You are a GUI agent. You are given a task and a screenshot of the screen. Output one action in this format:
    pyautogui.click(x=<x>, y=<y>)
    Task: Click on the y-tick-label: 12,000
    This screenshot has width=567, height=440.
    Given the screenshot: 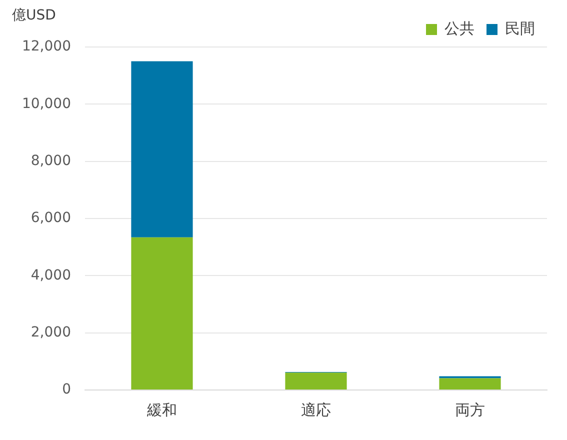 What is the action you would take?
    pyautogui.click(x=46, y=46)
    